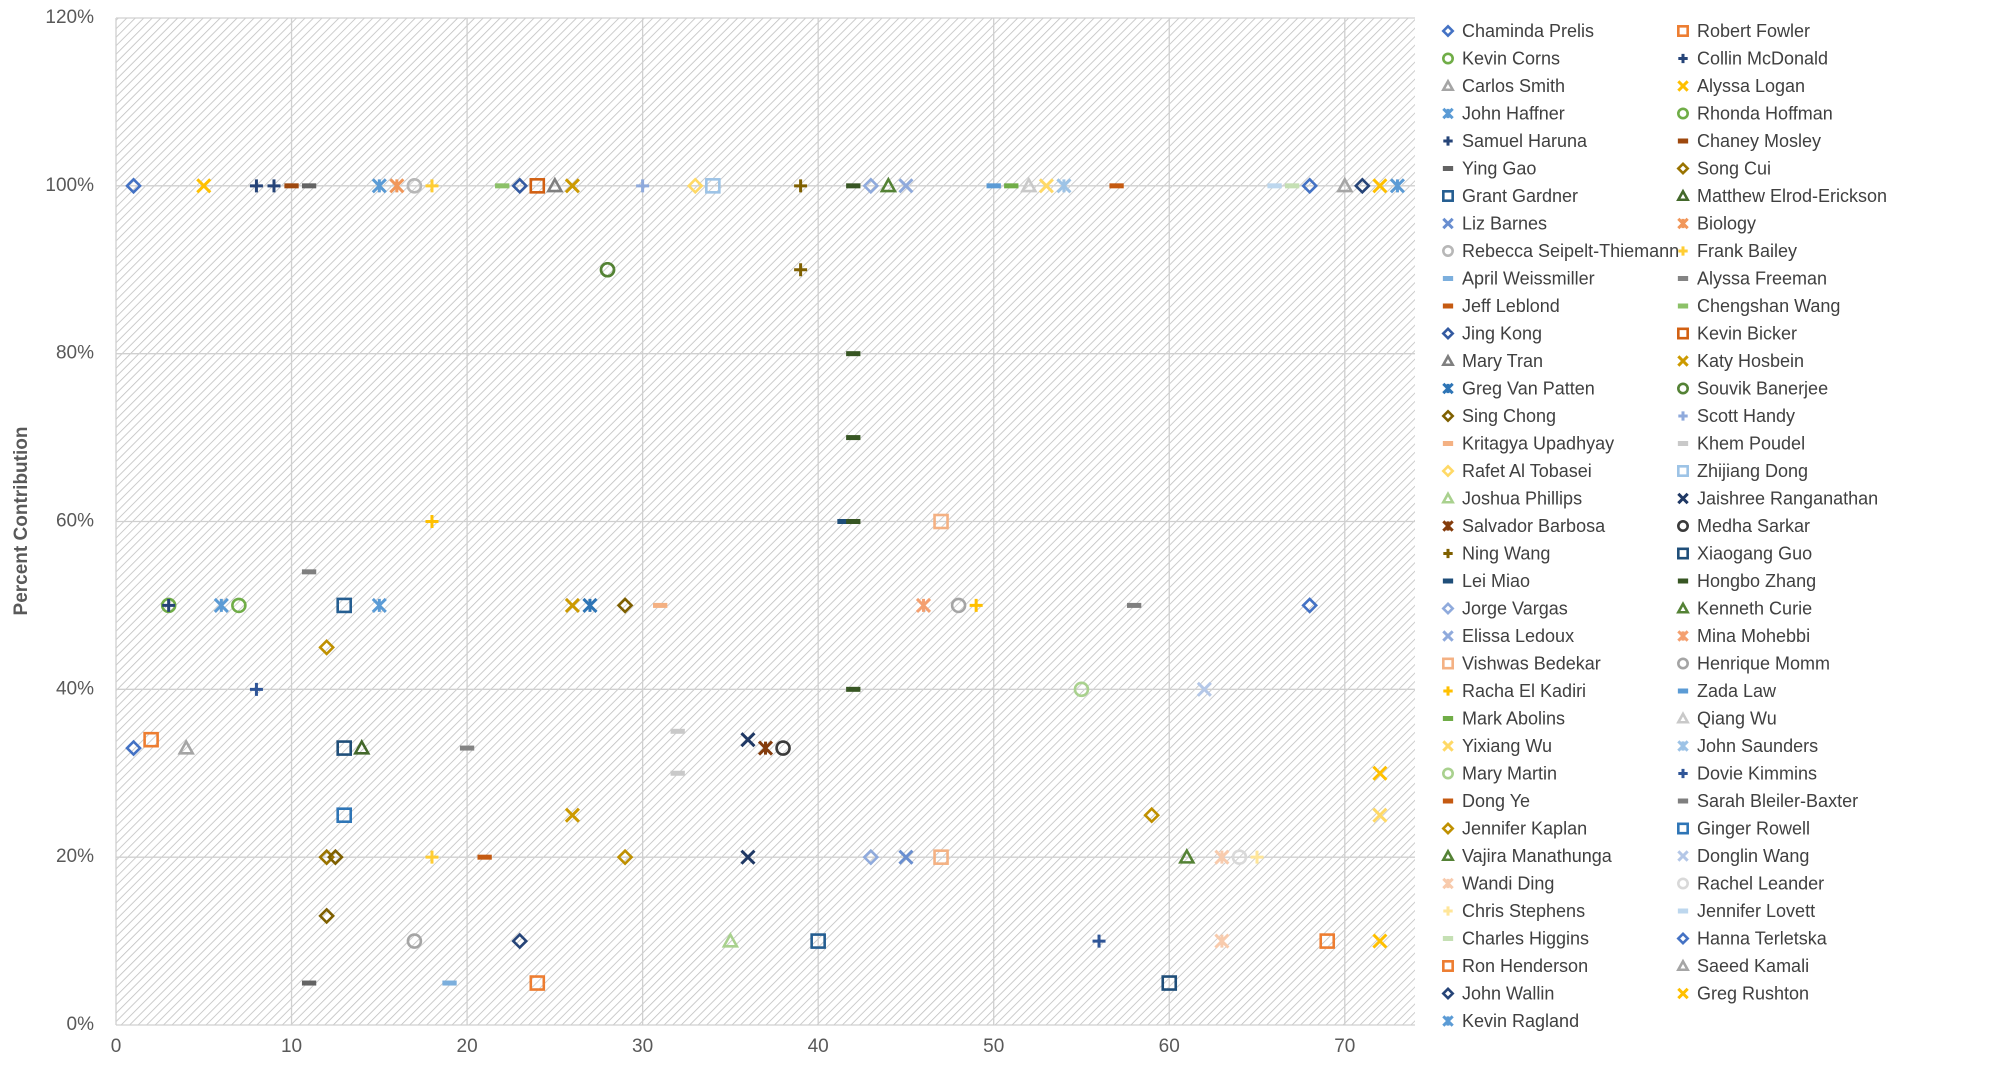  Describe the element at coordinates (1787, 498) in the screenshot. I see `legend-label: Jaishree Ranganathan` at that location.